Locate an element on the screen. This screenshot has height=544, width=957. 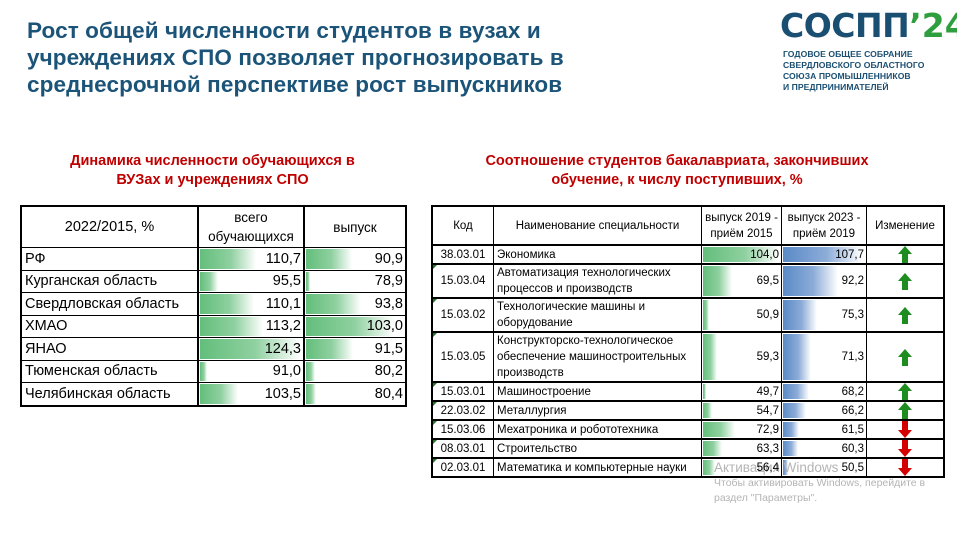
logo-mark-year: ’24 is located at coordinates (933, 25).